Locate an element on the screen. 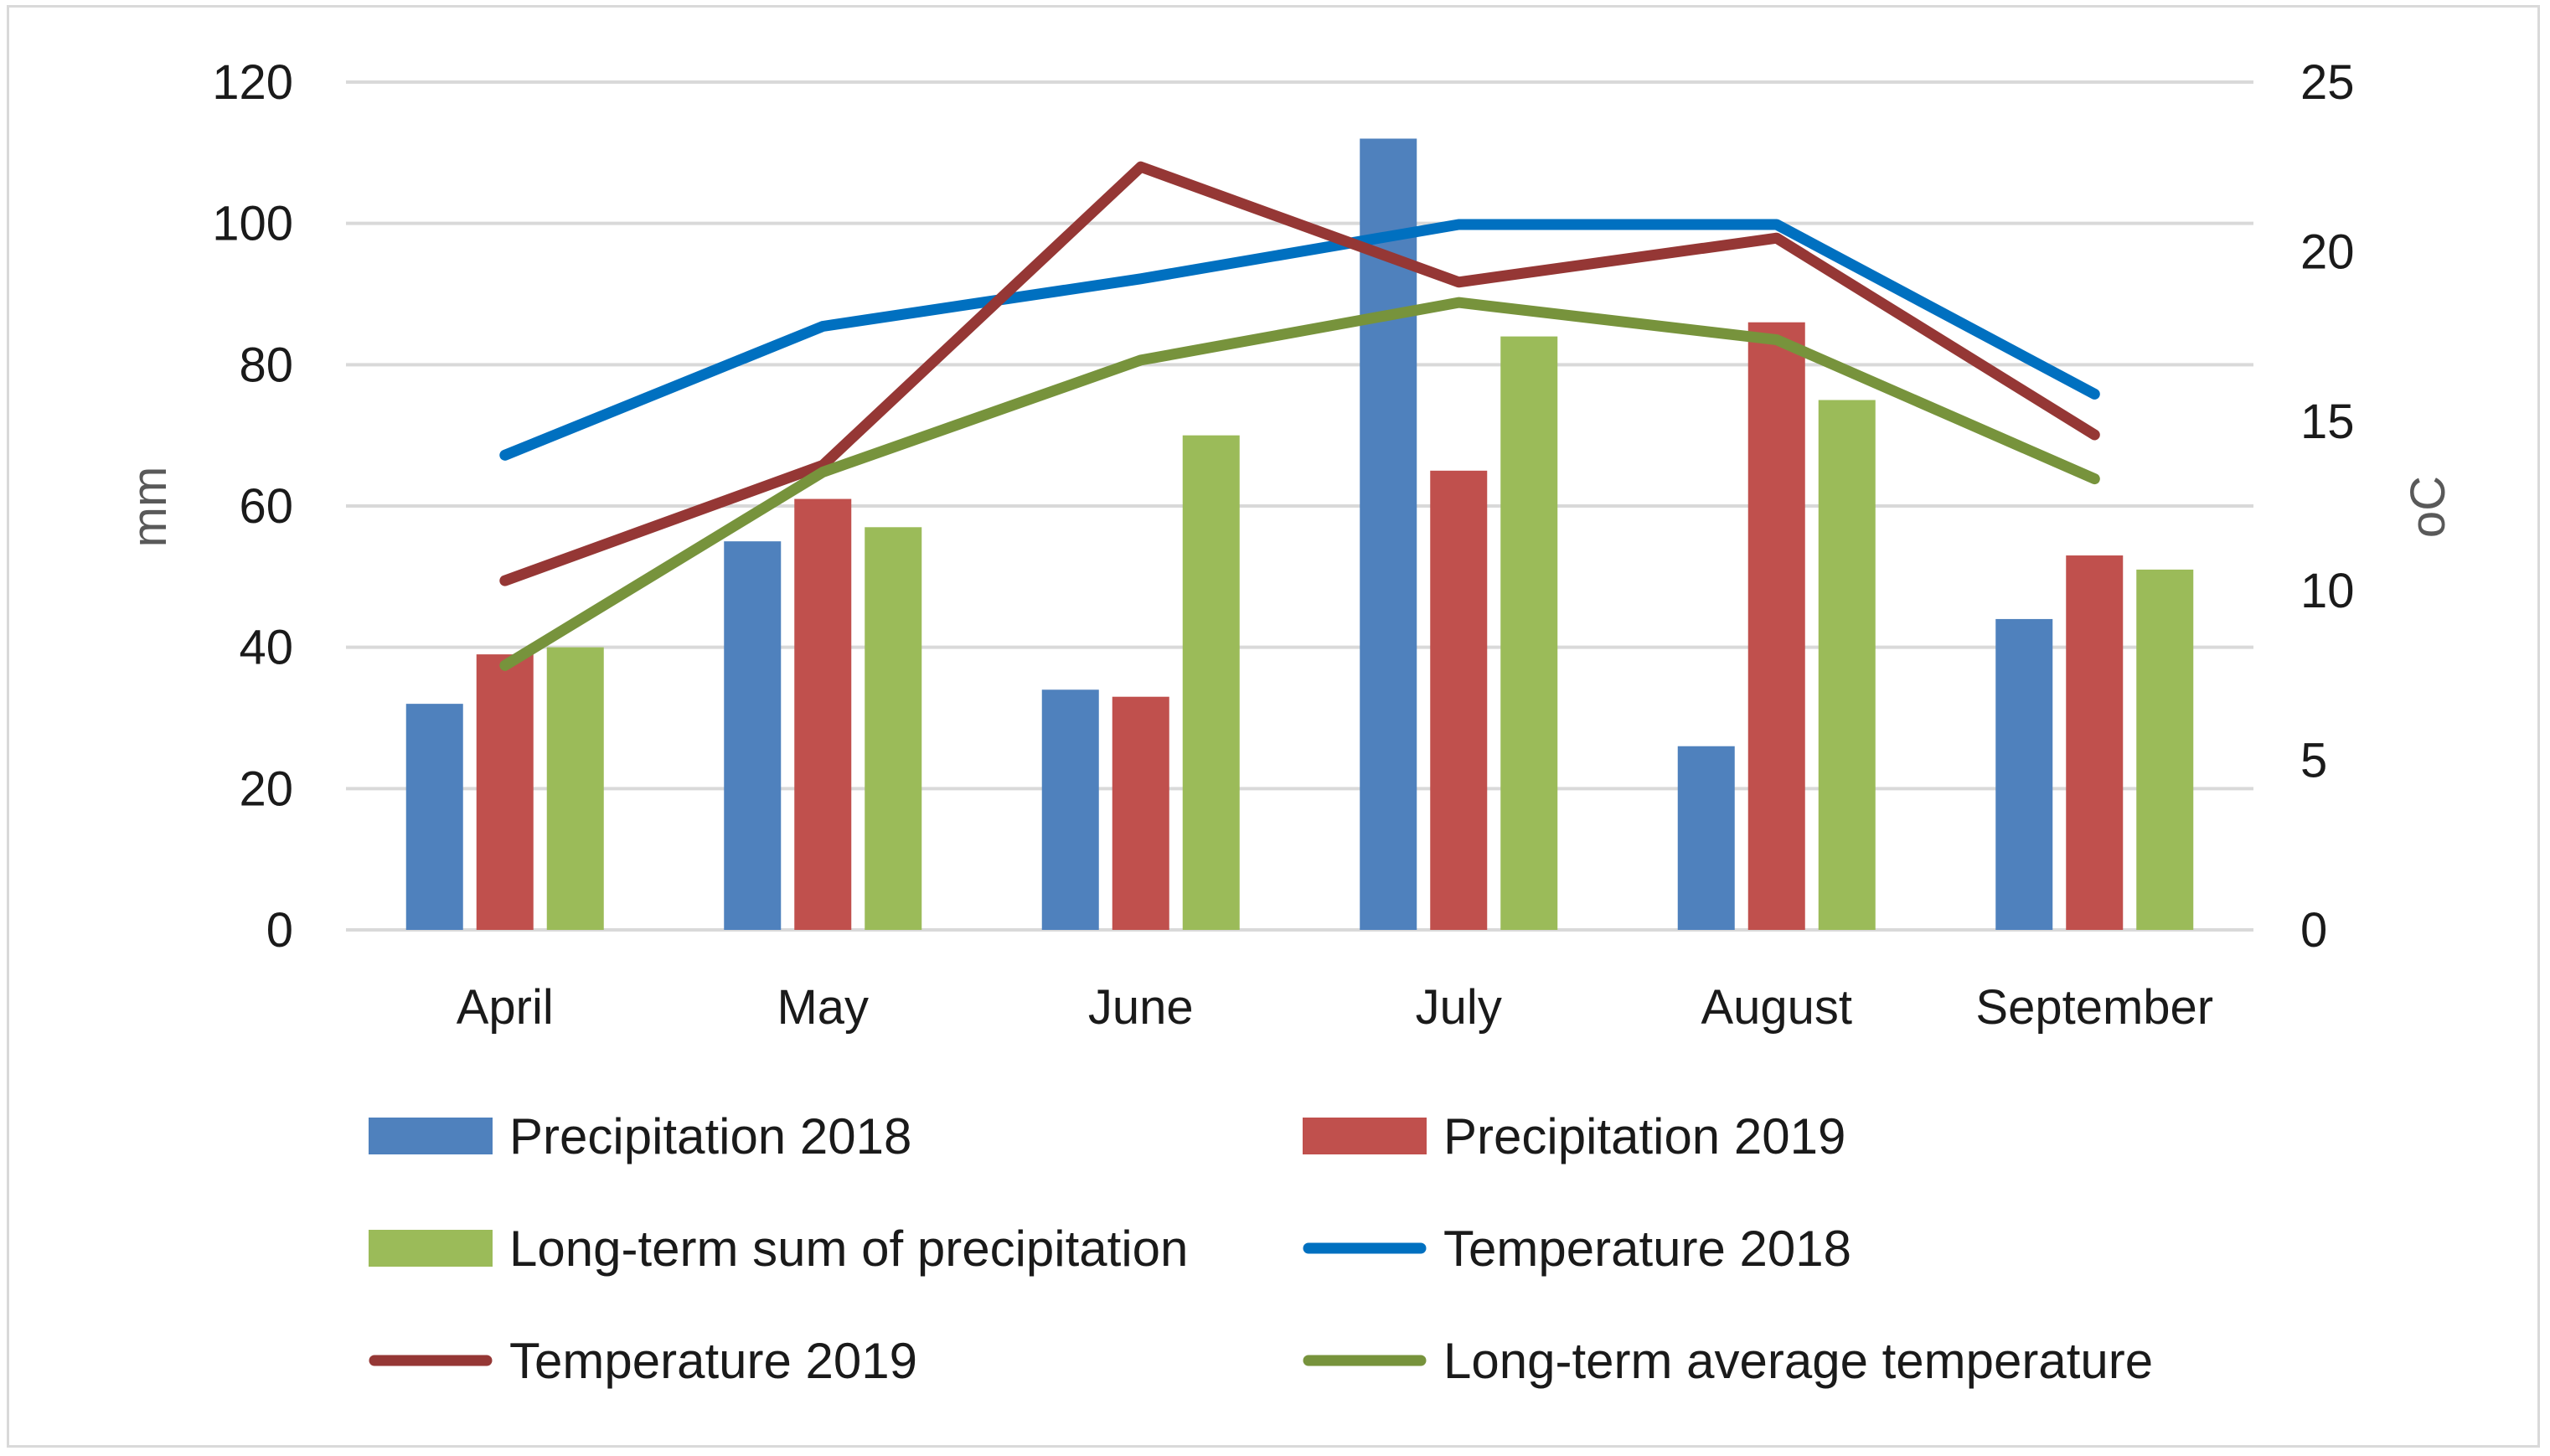 This screenshot has width=2550, height=1456. x-category-label: June is located at coordinates (1141, 1007).